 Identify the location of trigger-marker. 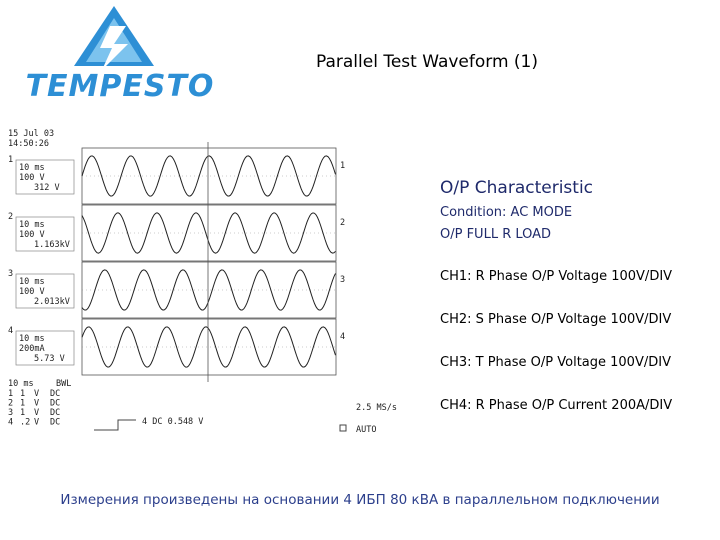
(115, 425).